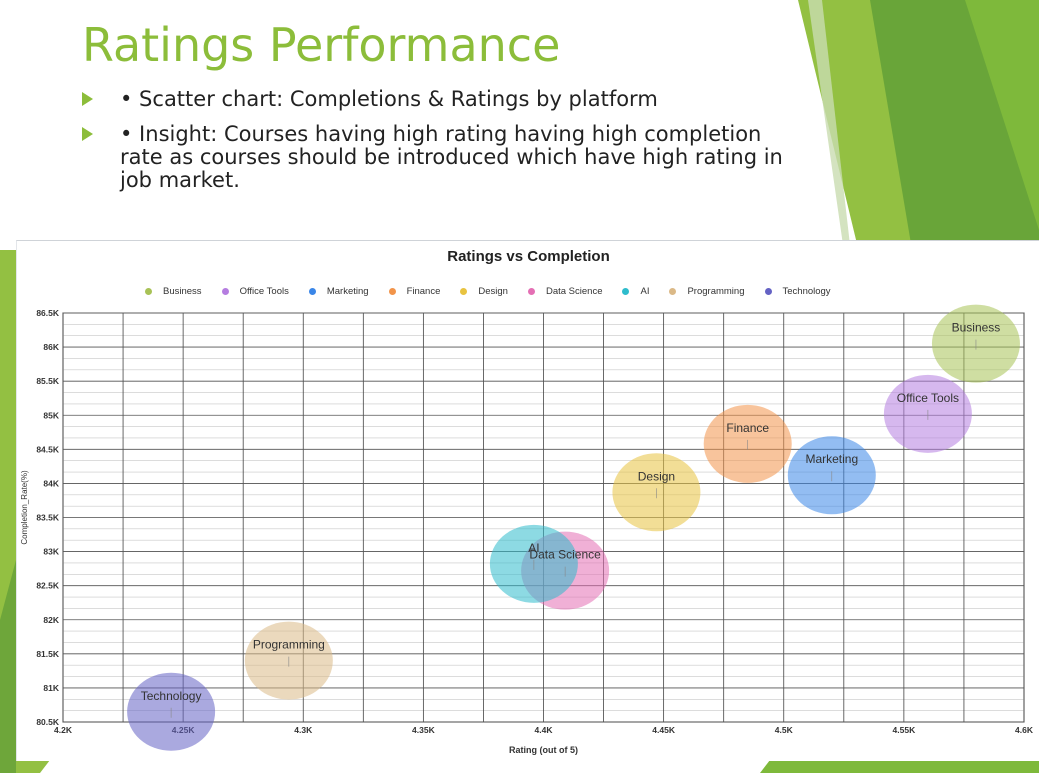 The image size is (1039, 773). What do you see at coordinates (784, 730) in the screenshot?
I see `x-tick-label: 4.5K` at bounding box center [784, 730].